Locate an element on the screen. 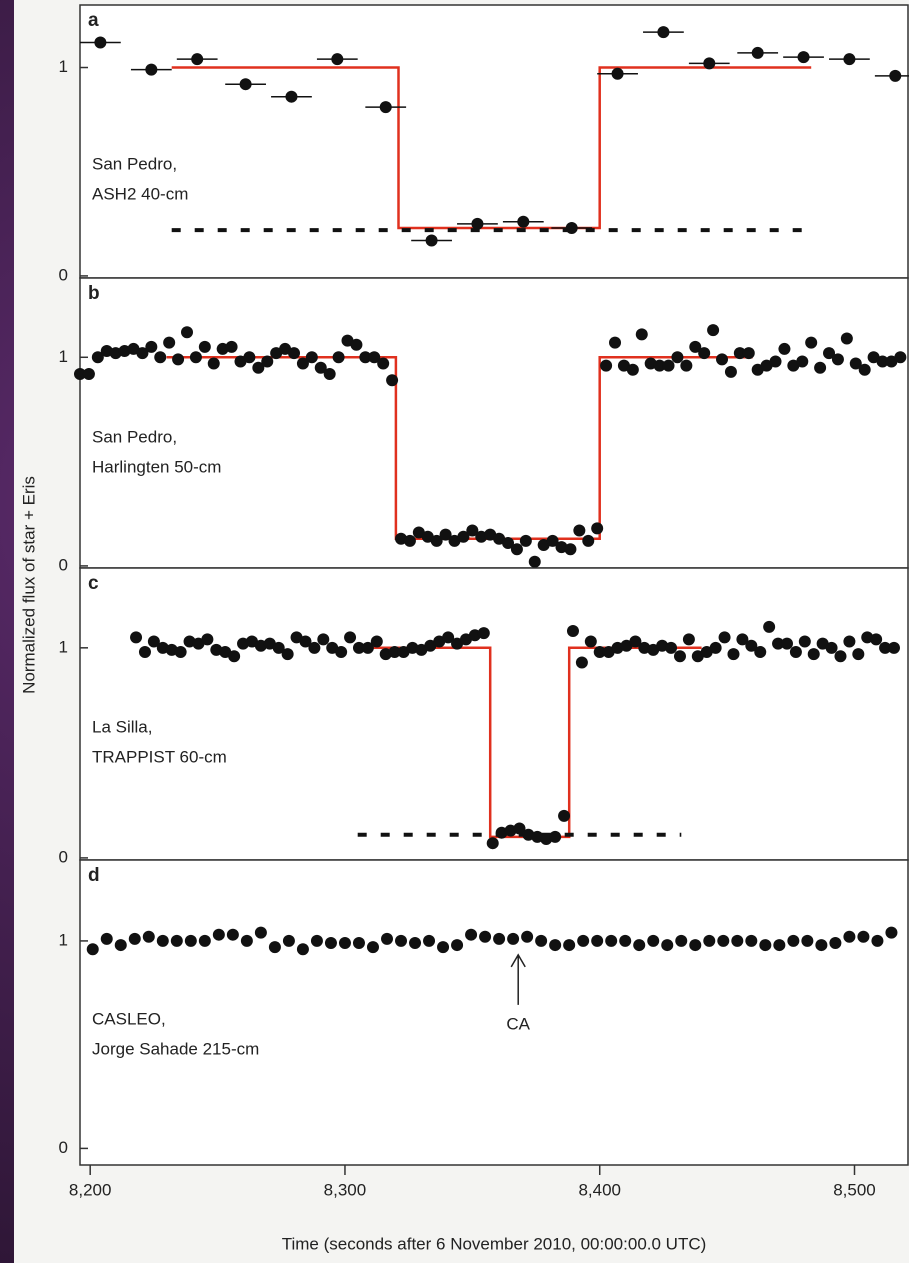 This screenshot has height=1263, width=909. x-tick-label: 8,200 is located at coordinates (90, 1189).